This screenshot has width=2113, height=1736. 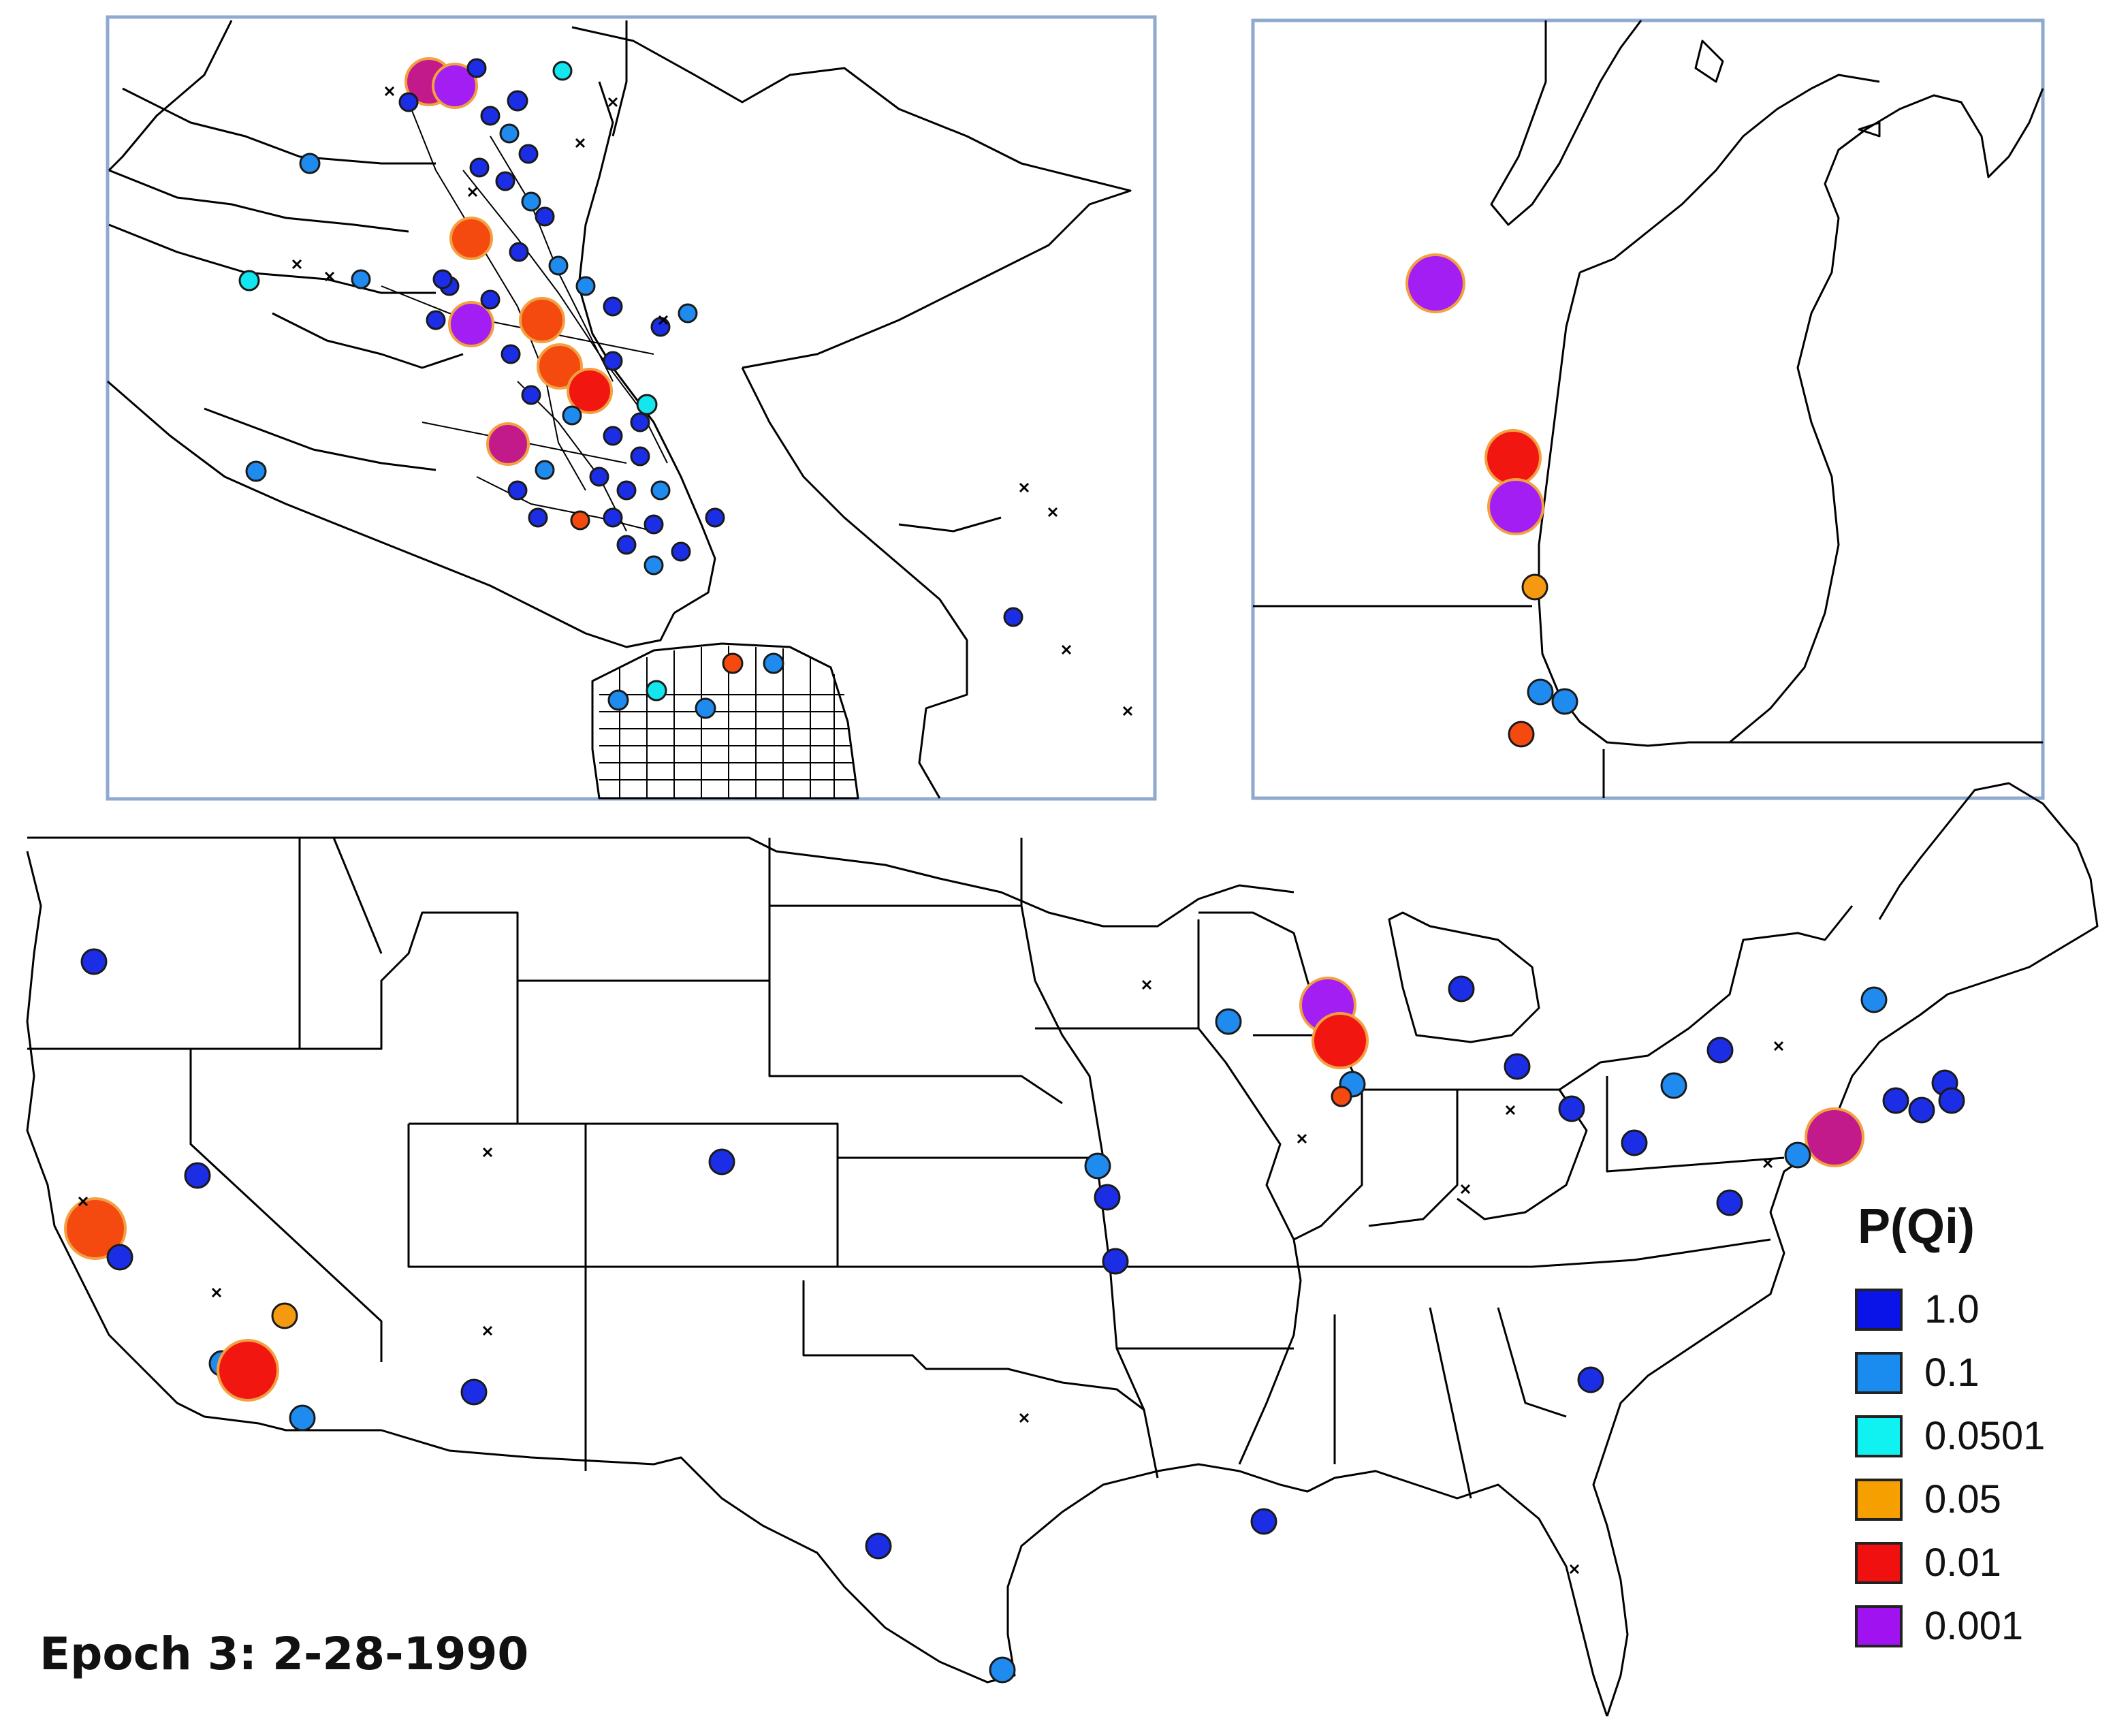 I want to click on legend-item: 0.01, so click(x=1973, y=1563).